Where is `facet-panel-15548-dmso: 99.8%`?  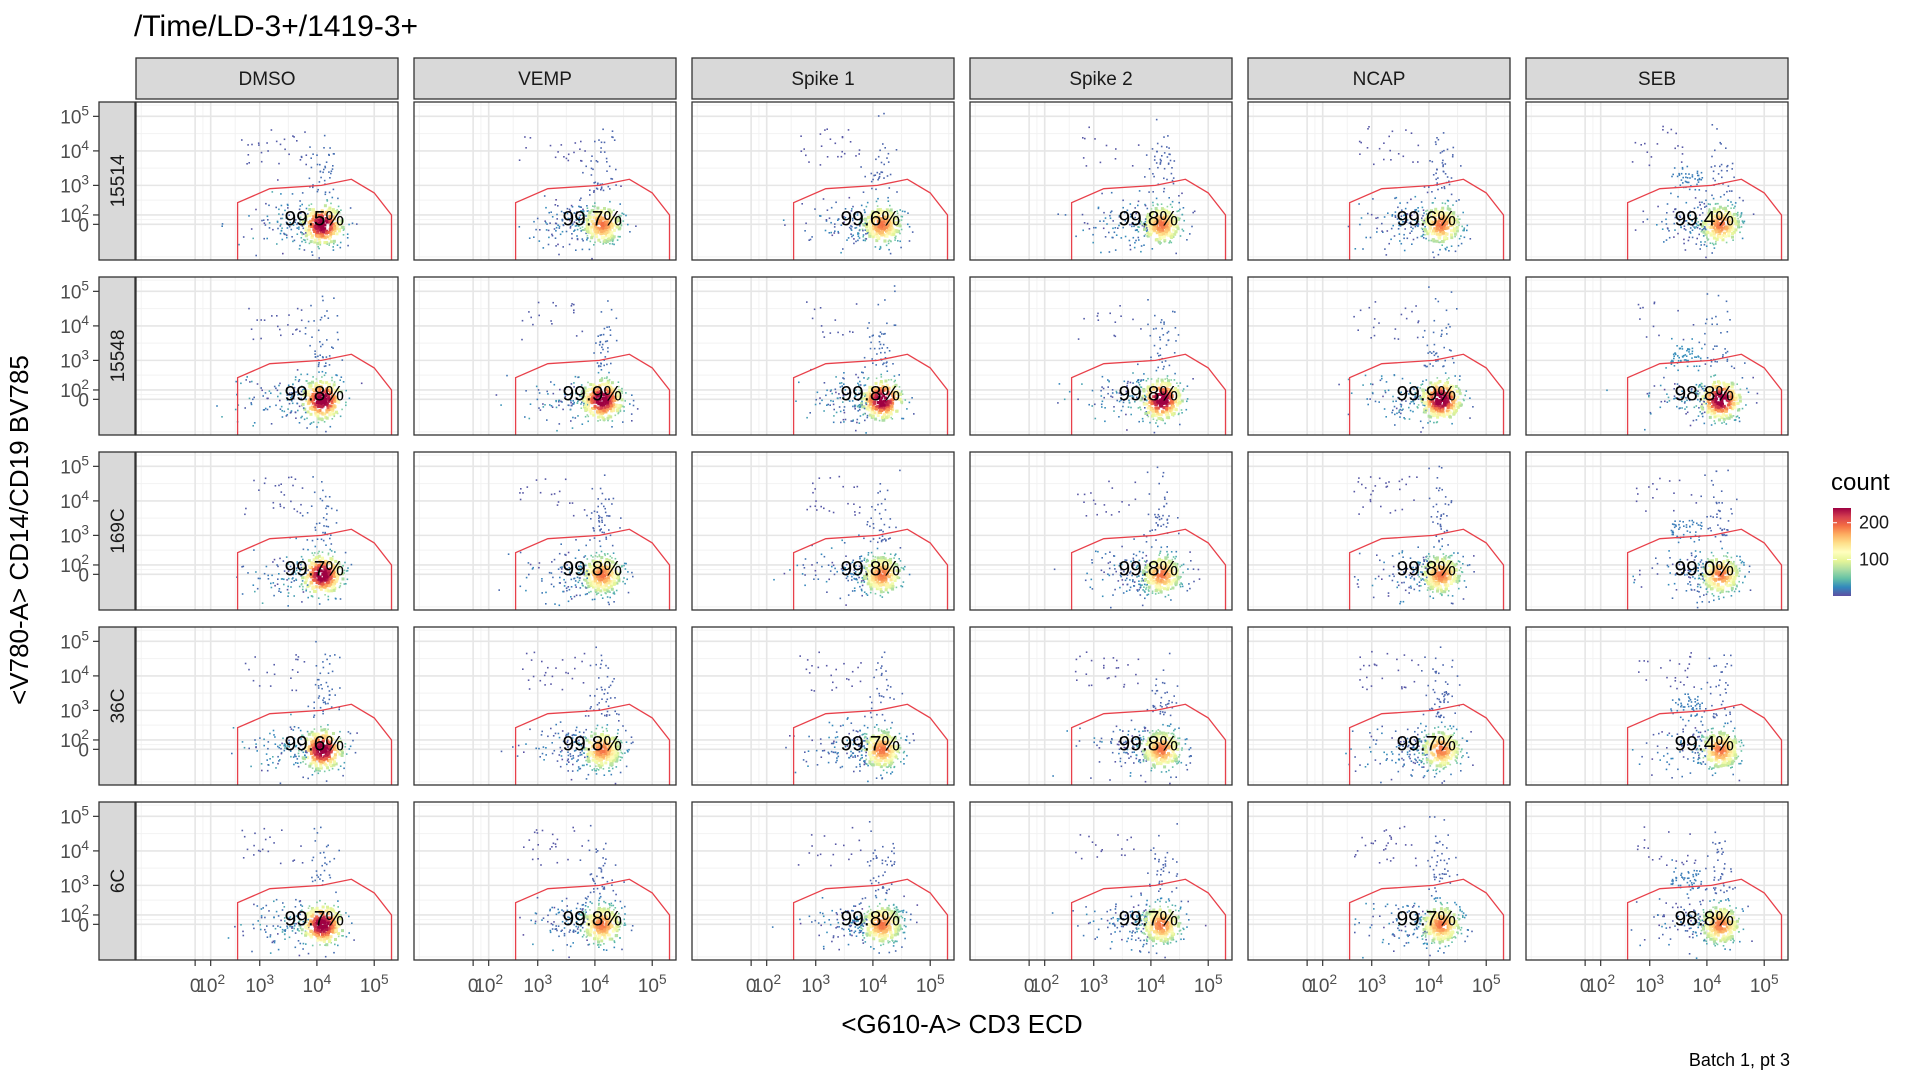
facet-panel-15548-dmso: 99.8% is located at coordinates (267, 356).